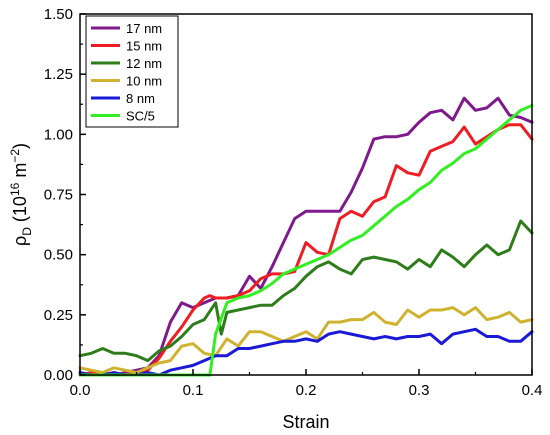  What do you see at coordinates (144, 81) in the screenshot?
I see `legend-label: 10 nm` at bounding box center [144, 81].